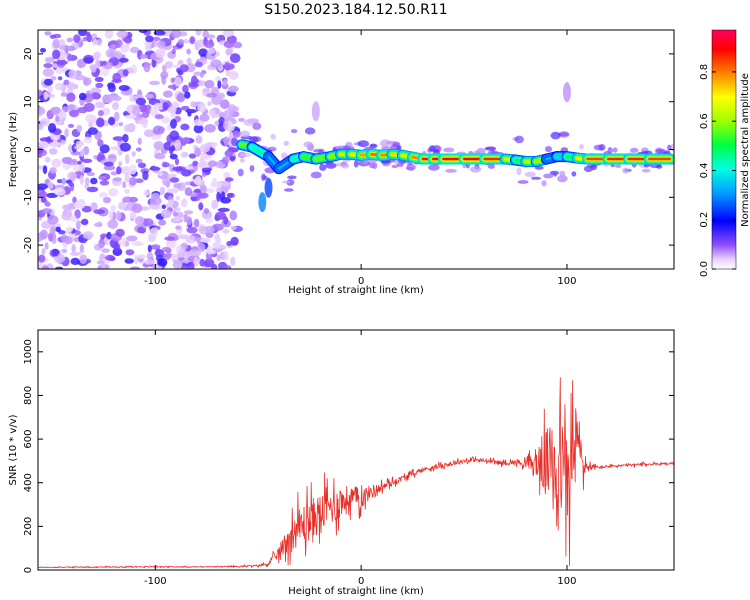 The width and height of the screenshot is (750, 600). I want to click on chart-title: S150.2023.184.12.50.R11, so click(356, 10).